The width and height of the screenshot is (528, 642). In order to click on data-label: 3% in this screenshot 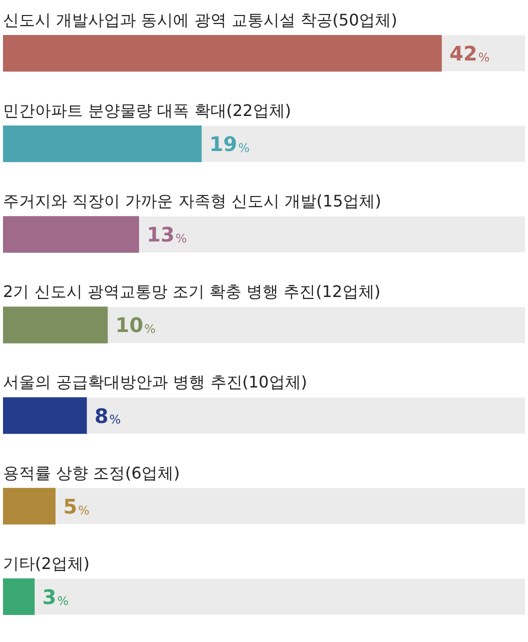, I will do `click(55, 596)`.